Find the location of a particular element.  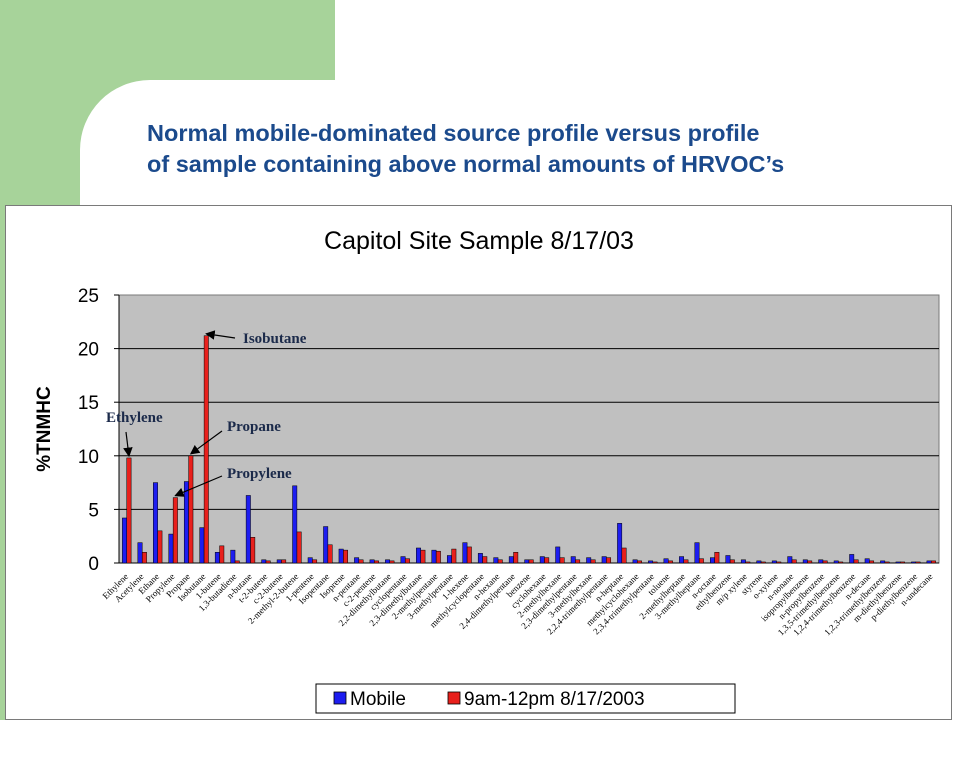

y-tick-label: 15 is located at coordinates (88, 403).